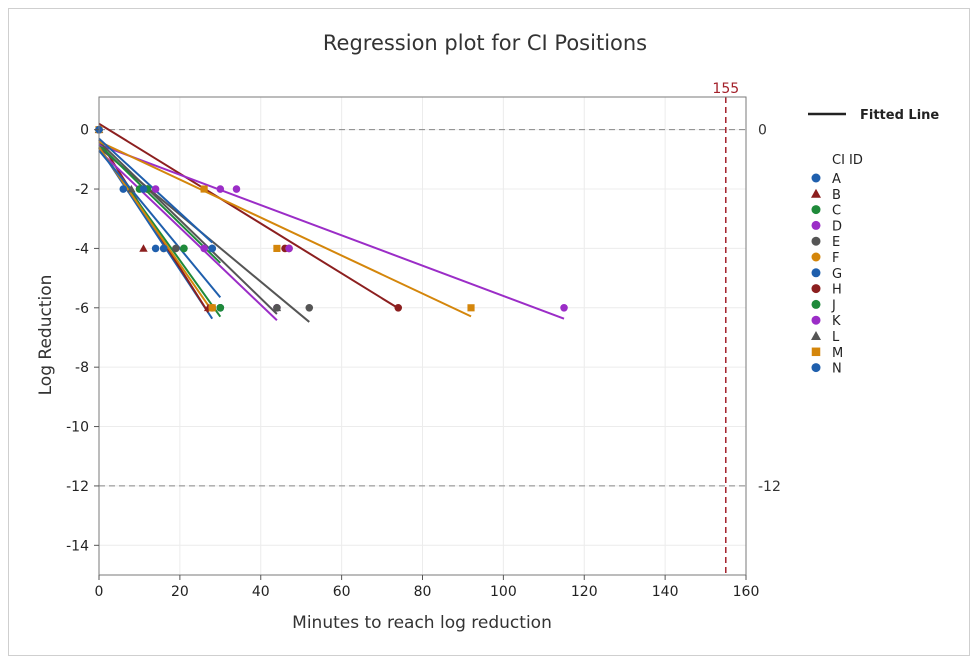  Describe the element at coordinates (82, 368) in the screenshot. I see `y-tick-label: -8` at that location.